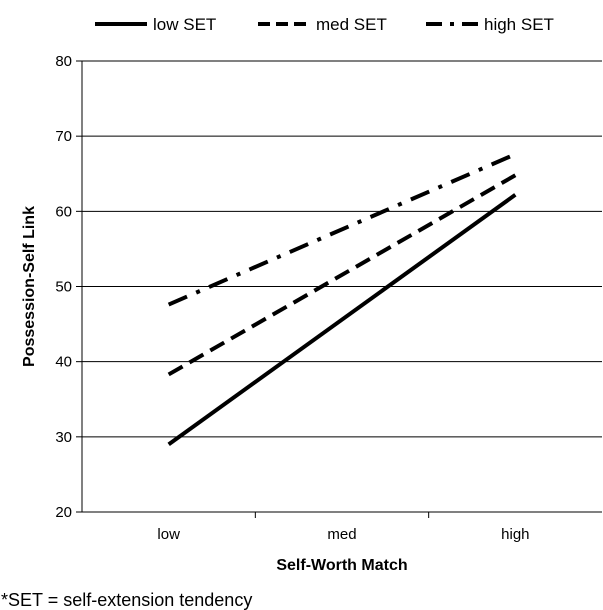 The height and width of the screenshot is (610, 603). What do you see at coordinates (515, 534) in the screenshot?
I see `x-tick-label: high` at bounding box center [515, 534].